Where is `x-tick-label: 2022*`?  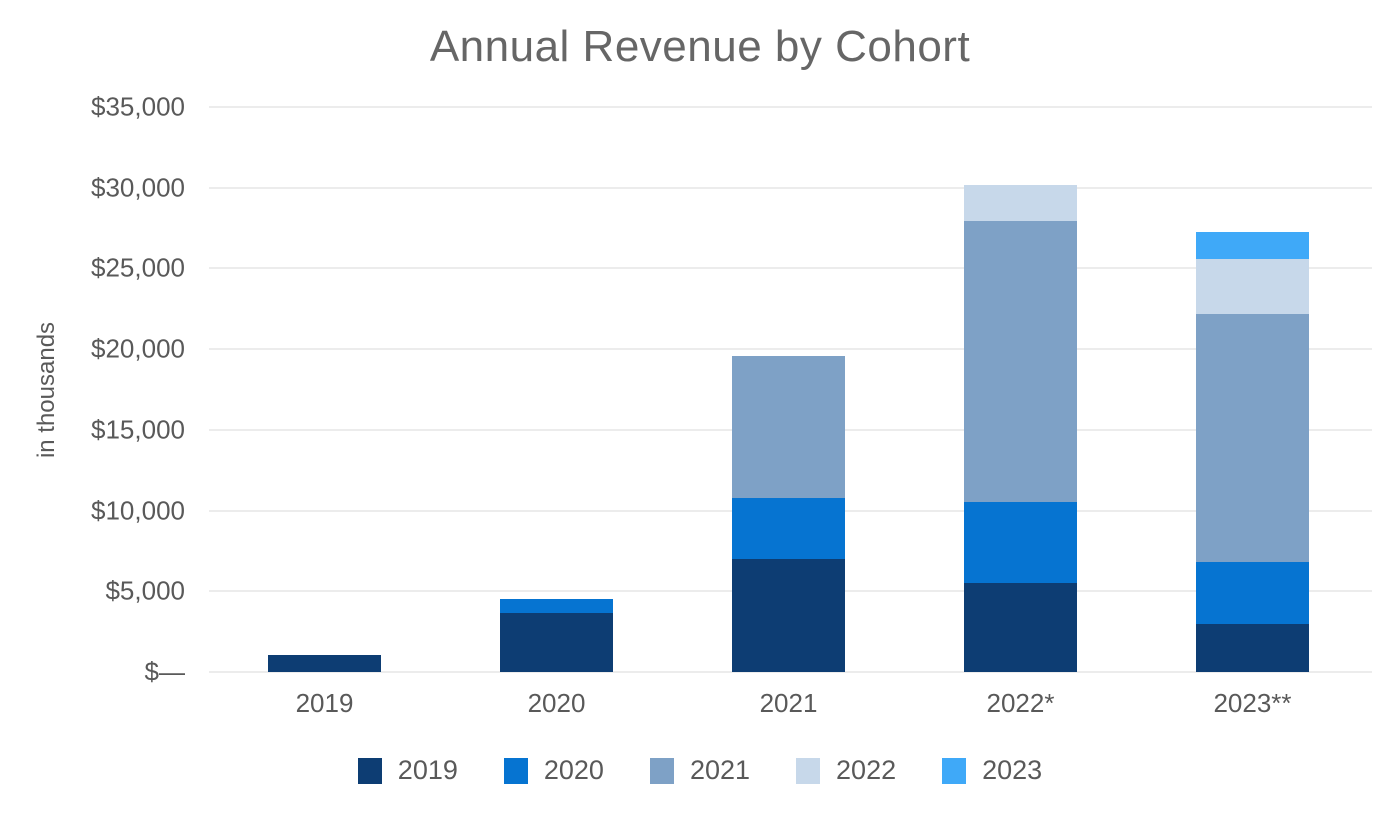 x-tick-label: 2022* is located at coordinates (1020, 703).